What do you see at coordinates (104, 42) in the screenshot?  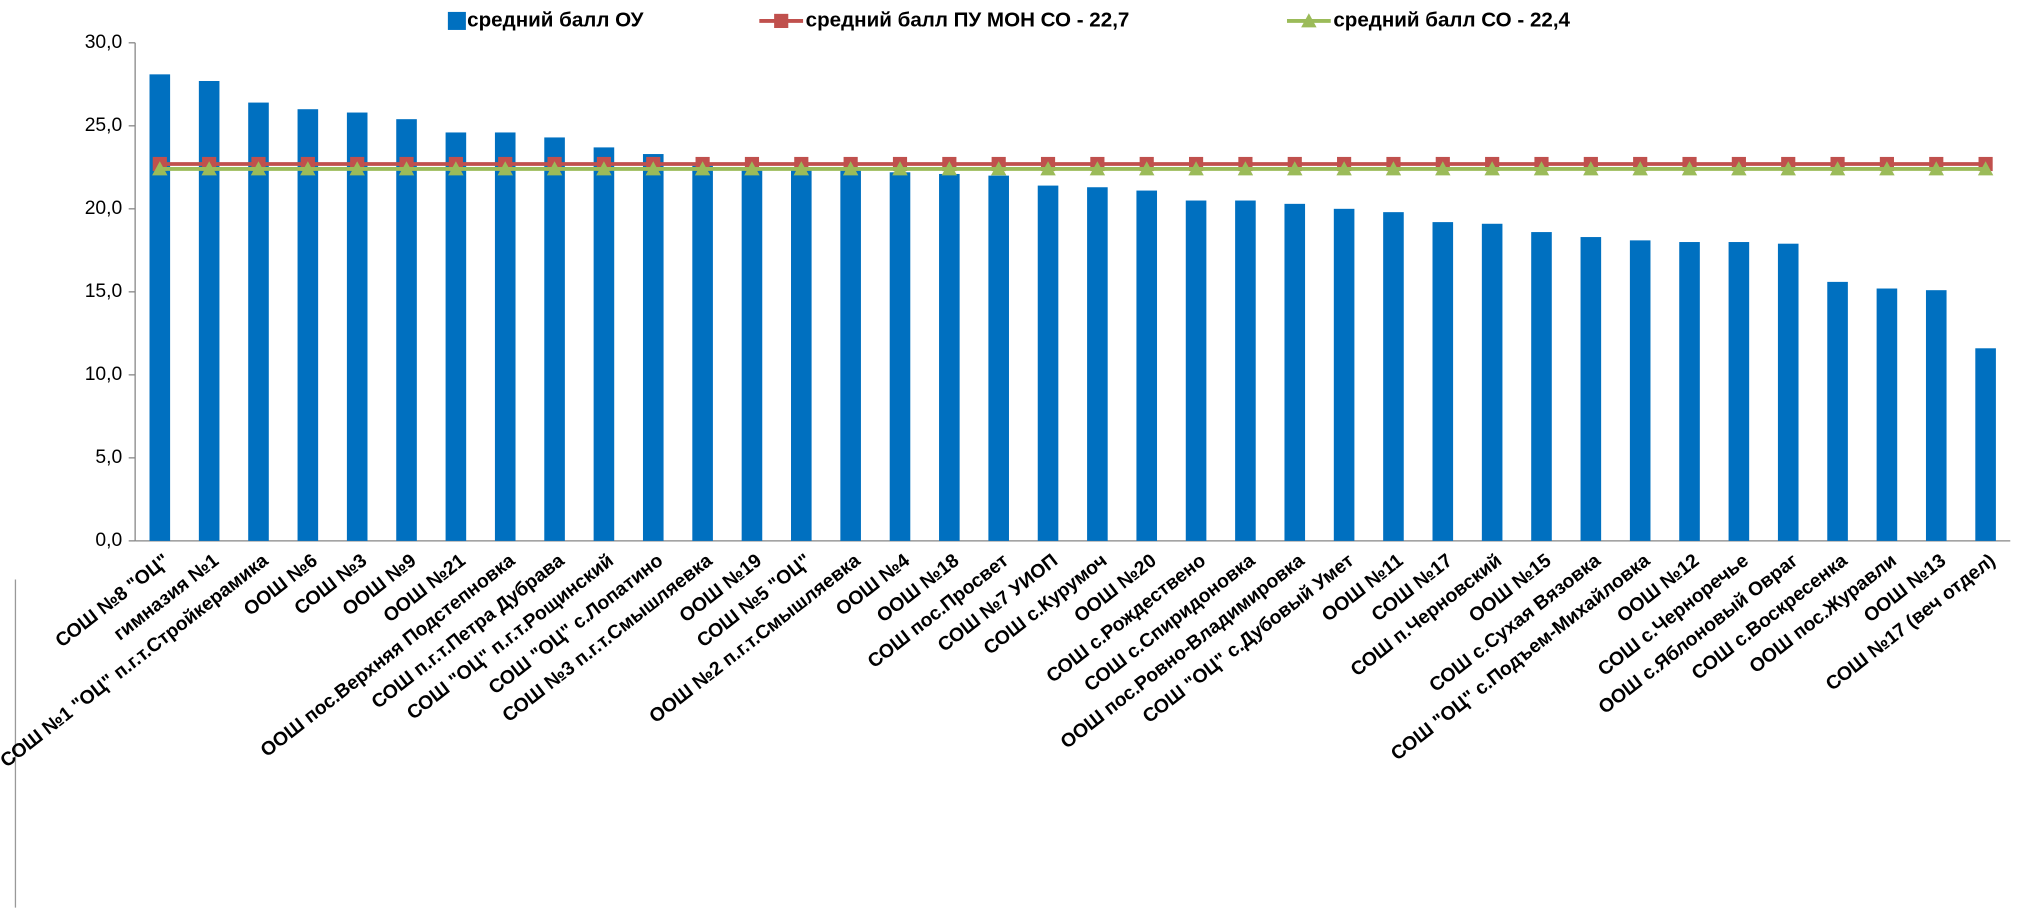 I see `y-tick-label: 30,0` at bounding box center [104, 42].